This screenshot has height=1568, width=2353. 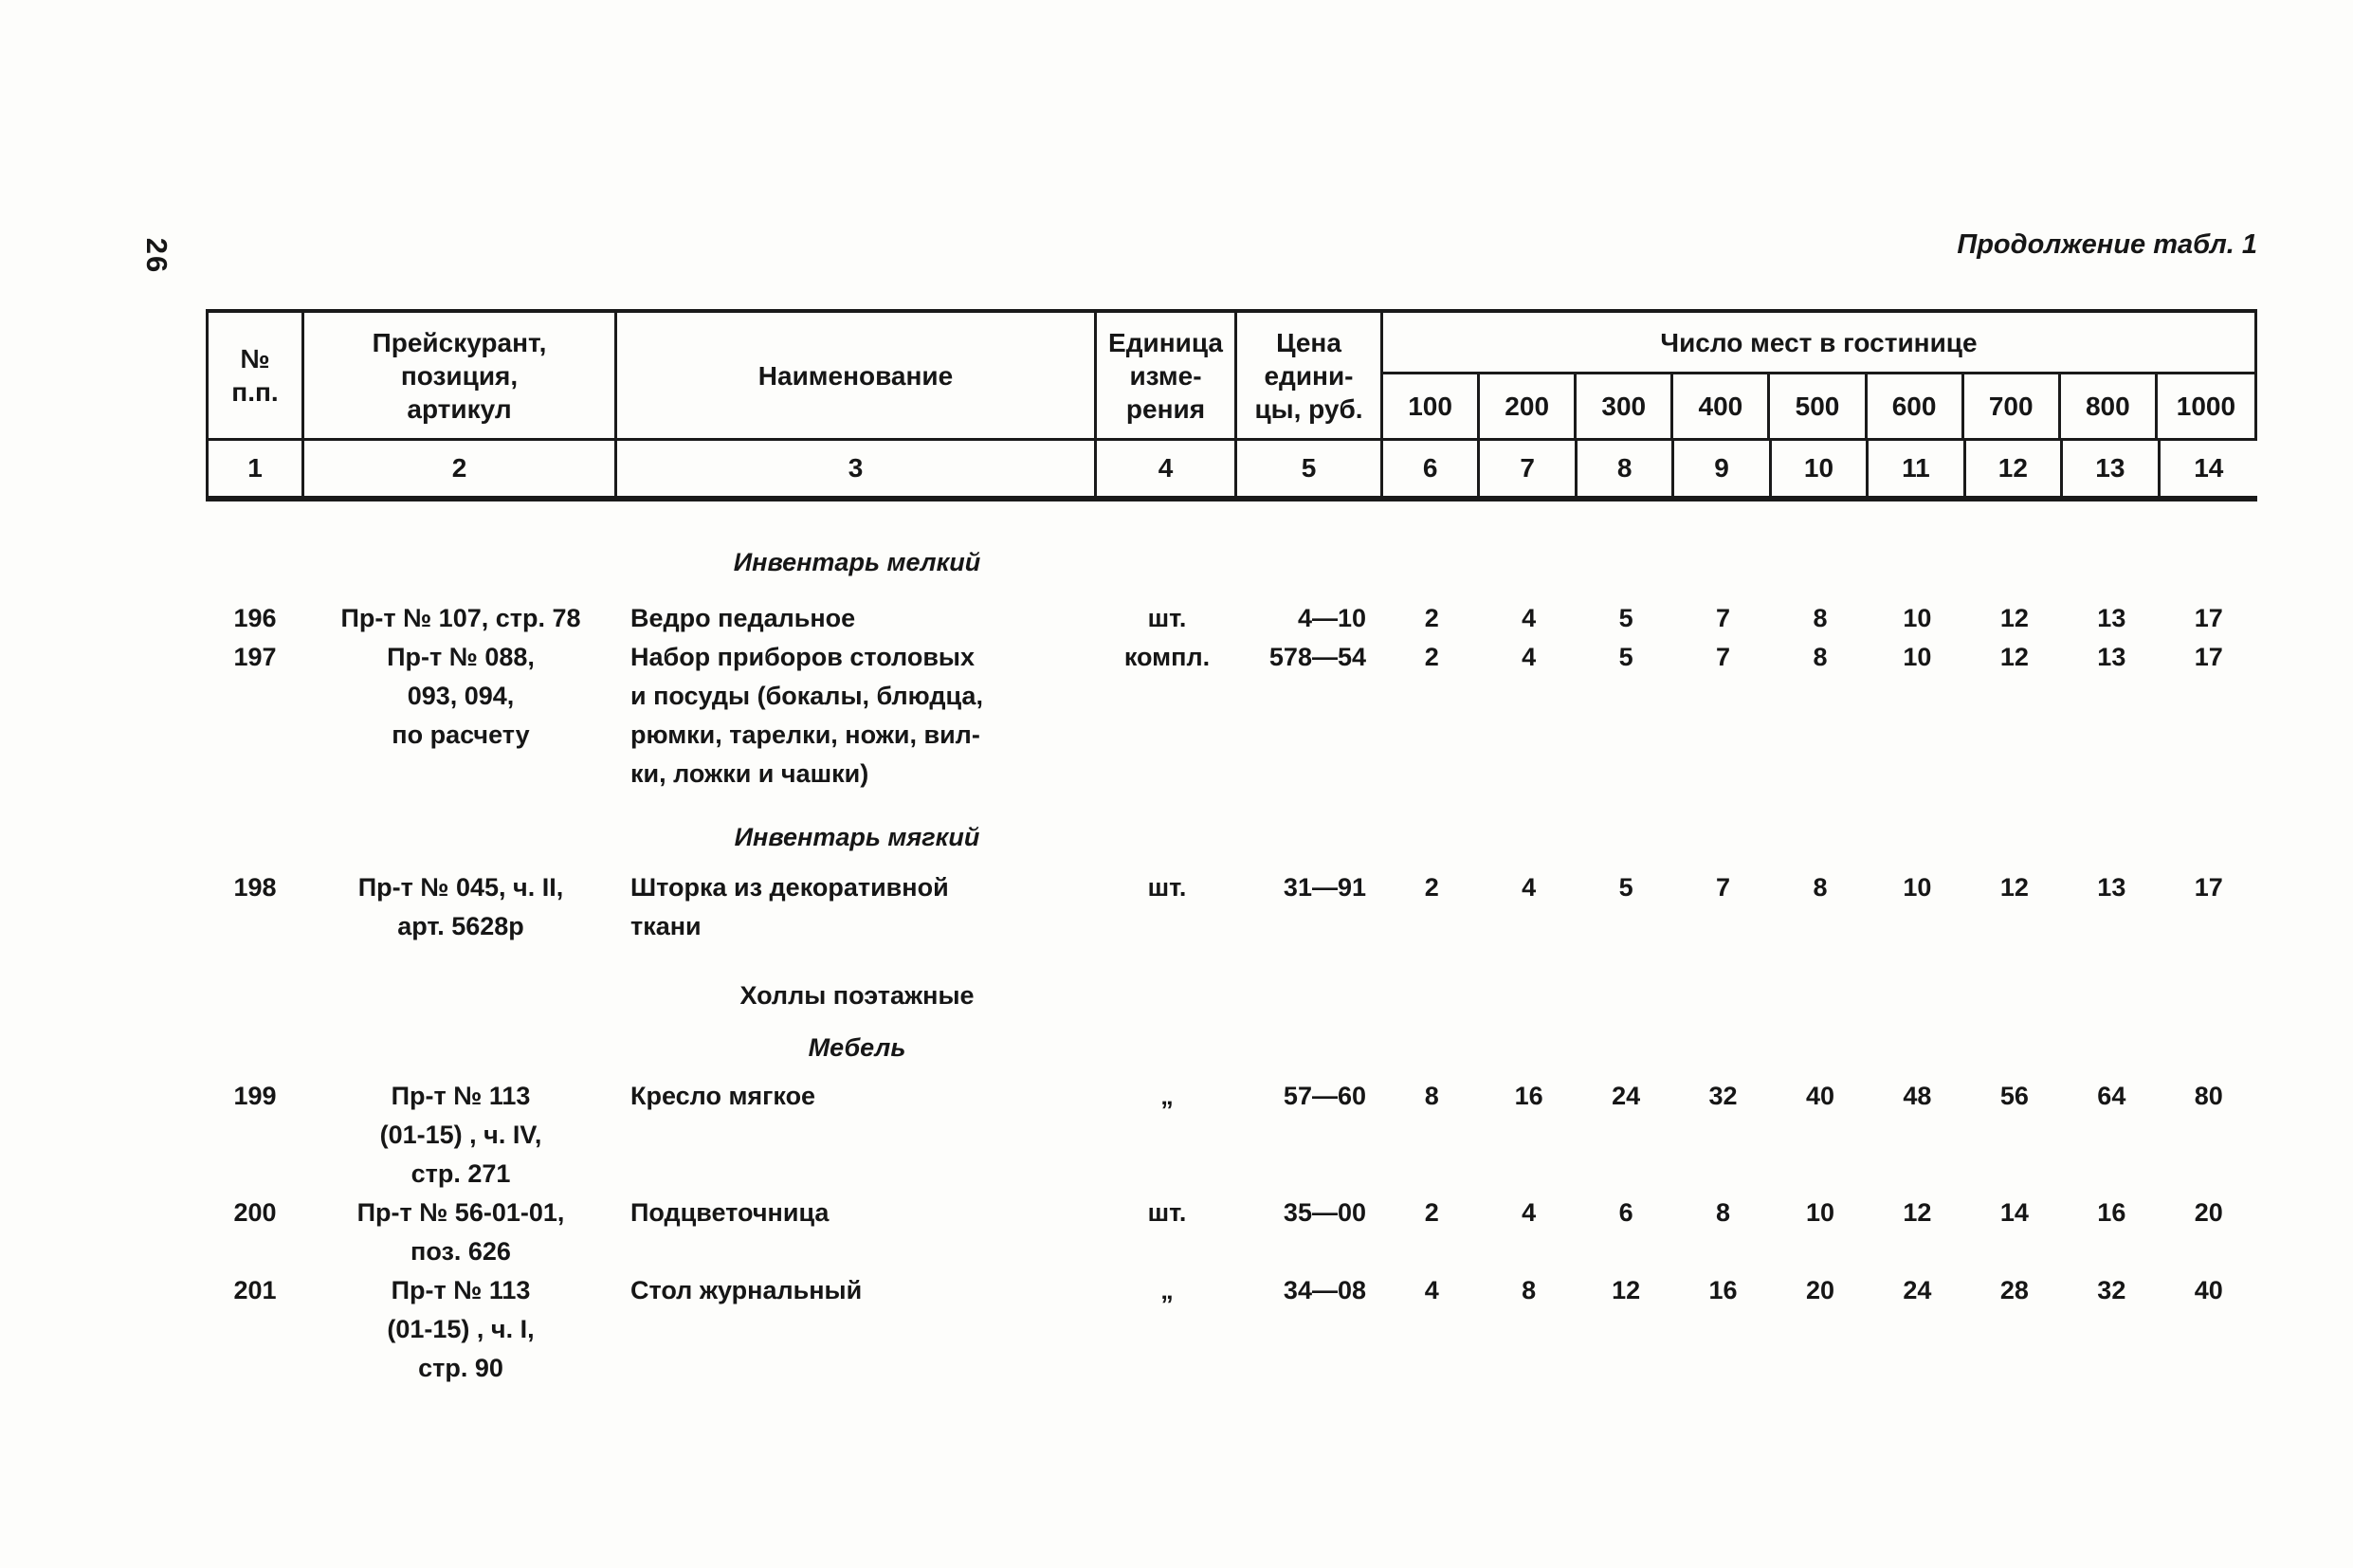 I want to click on places-subheaders: 100 200 300 400 500 600 700 800 1000, so click(x=1818, y=406).